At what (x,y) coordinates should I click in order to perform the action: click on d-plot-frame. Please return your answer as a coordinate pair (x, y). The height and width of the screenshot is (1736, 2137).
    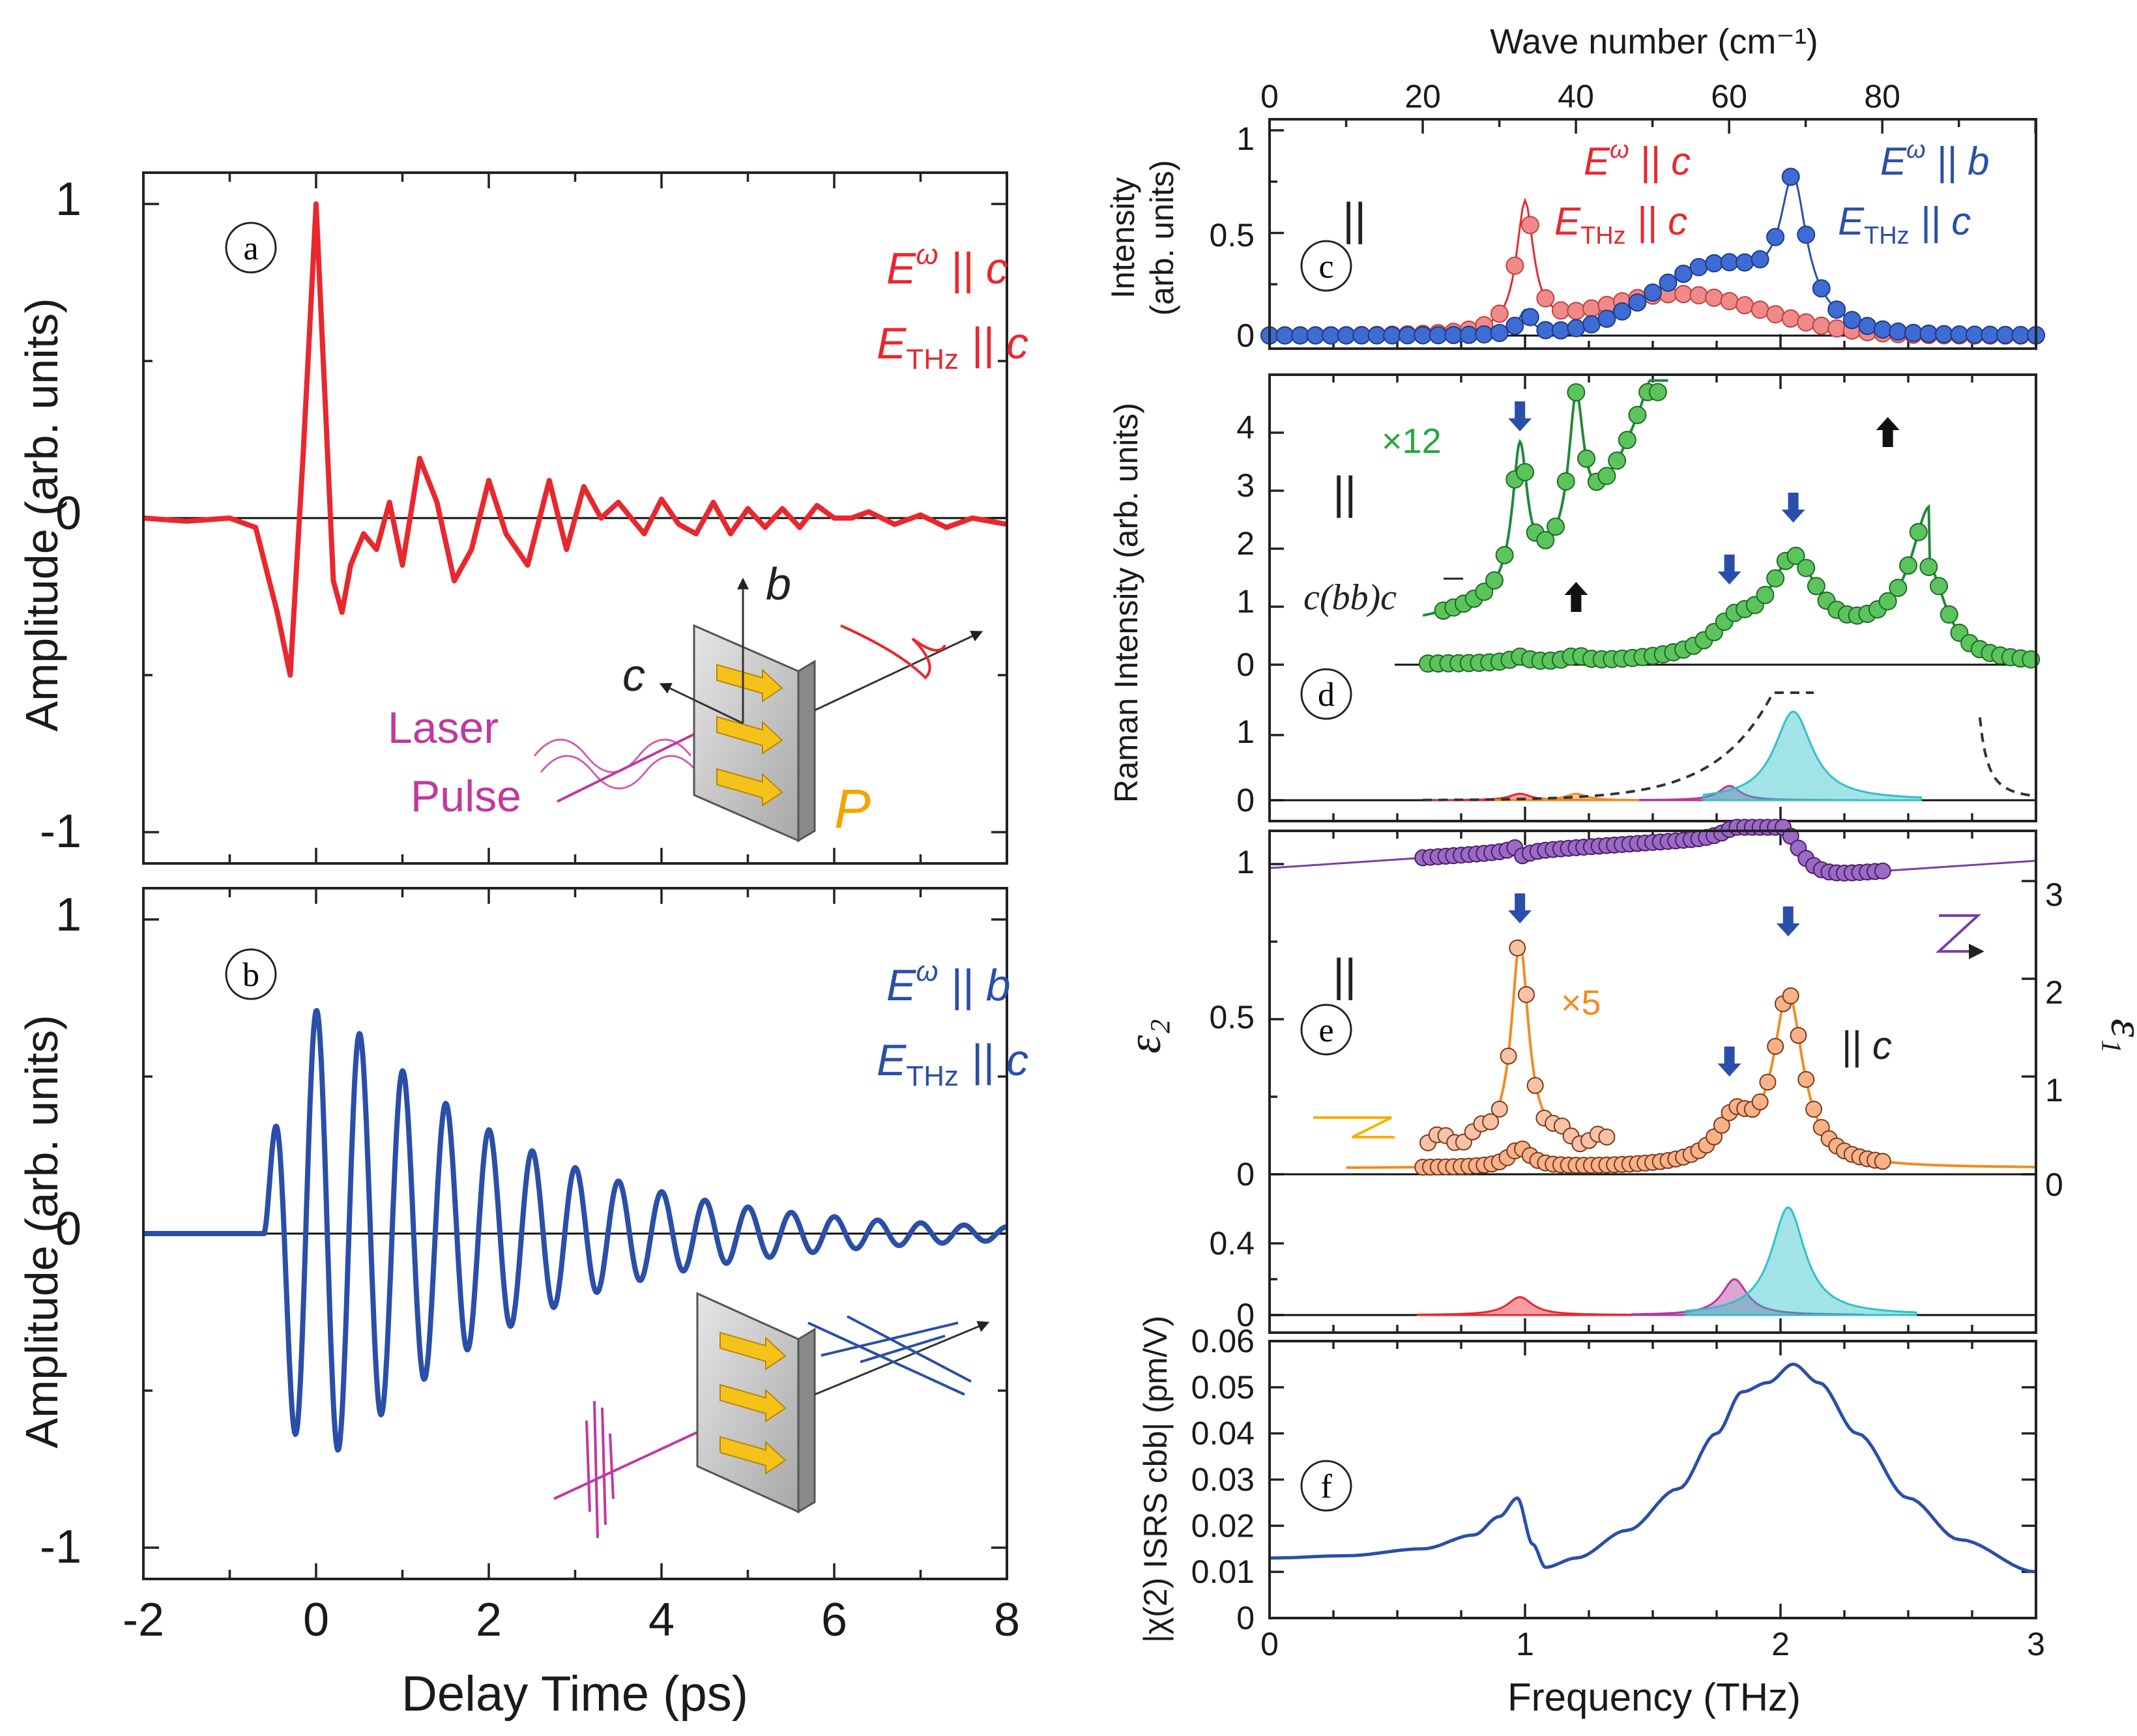
    Looking at the image, I should click on (1652, 597).